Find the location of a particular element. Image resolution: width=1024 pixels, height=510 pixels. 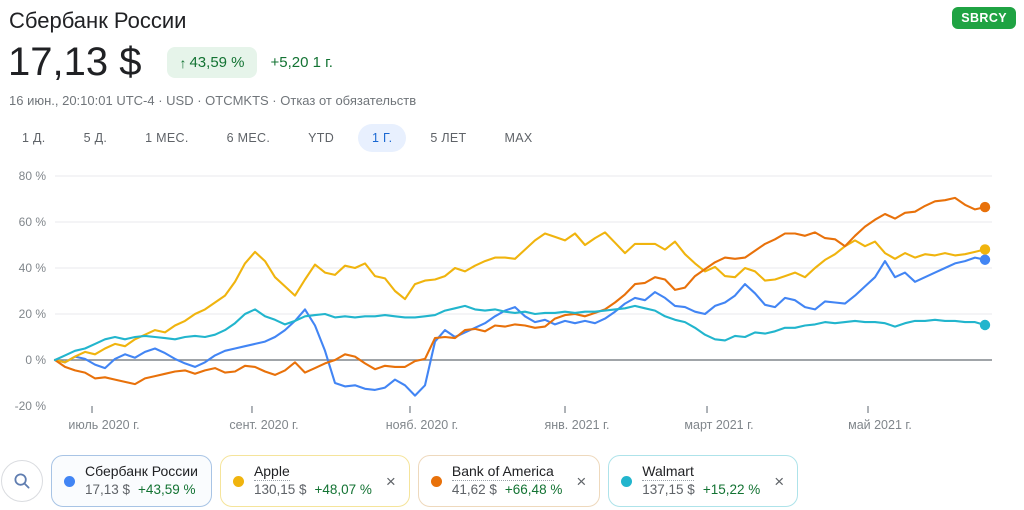

legend-card-2: Apple 130,15 $ +48,07 % × is located at coordinates (314, 481).